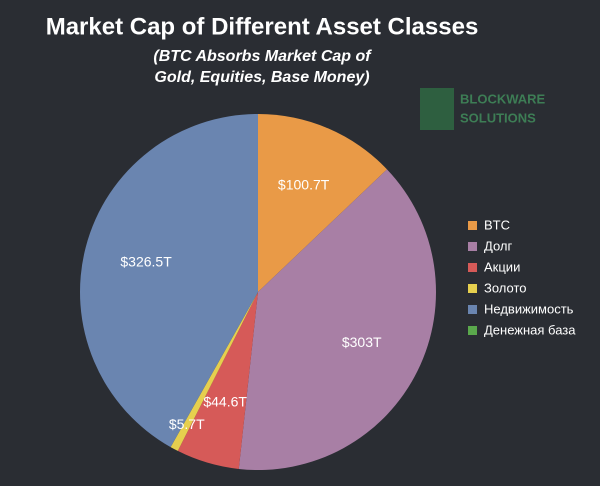 This screenshot has height=486, width=600. Describe the element at coordinates (262, 26) in the screenshot. I see `chart-title: Market Cap of Different Asset Classes` at that location.